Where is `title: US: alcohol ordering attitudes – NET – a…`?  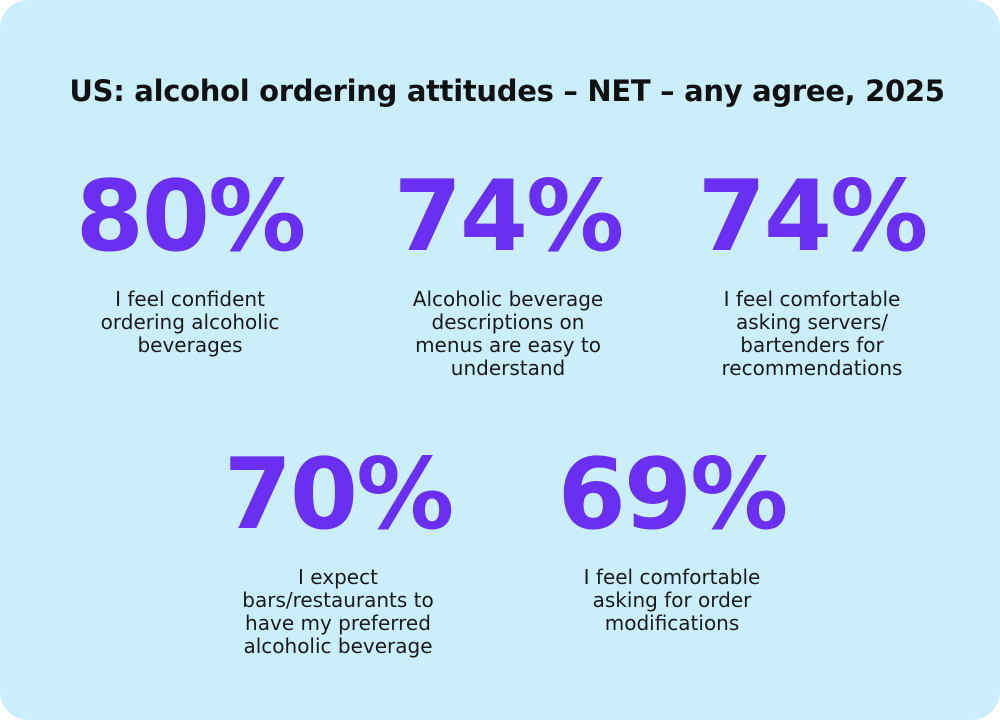
title: US: alcohol ordering attitudes – NET – a… is located at coordinates (507, 91).